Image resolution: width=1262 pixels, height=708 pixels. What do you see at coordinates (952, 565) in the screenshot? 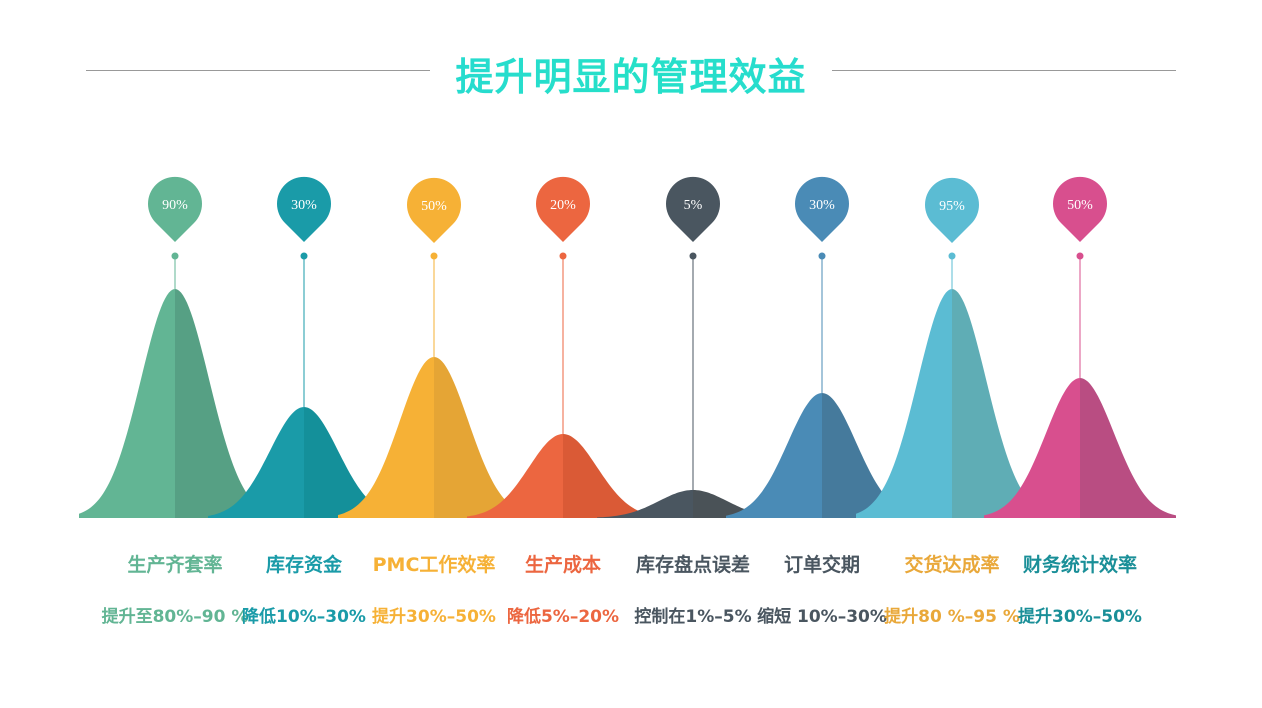
I see `category-label: 交货达成率` at bounding box center [952, 565].